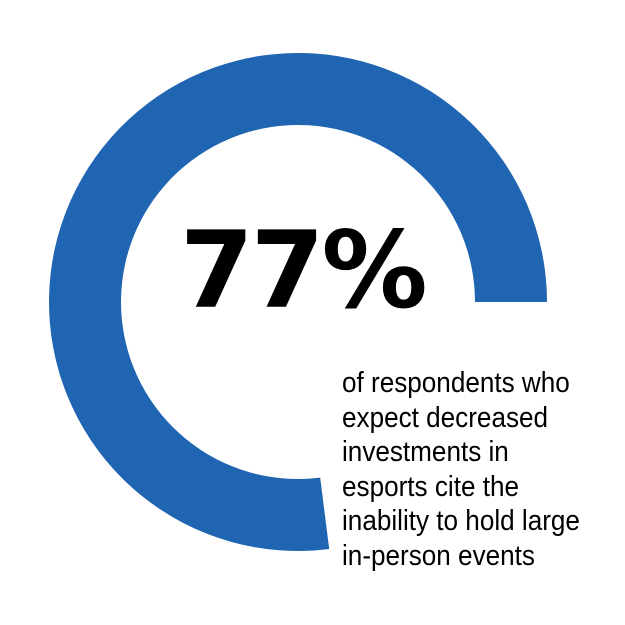 The height and width of the screenshot is (625, 625). Describe the element at coordinates (456, 383) in the screenshot. I see `caption-line: of respondents who` at that location.